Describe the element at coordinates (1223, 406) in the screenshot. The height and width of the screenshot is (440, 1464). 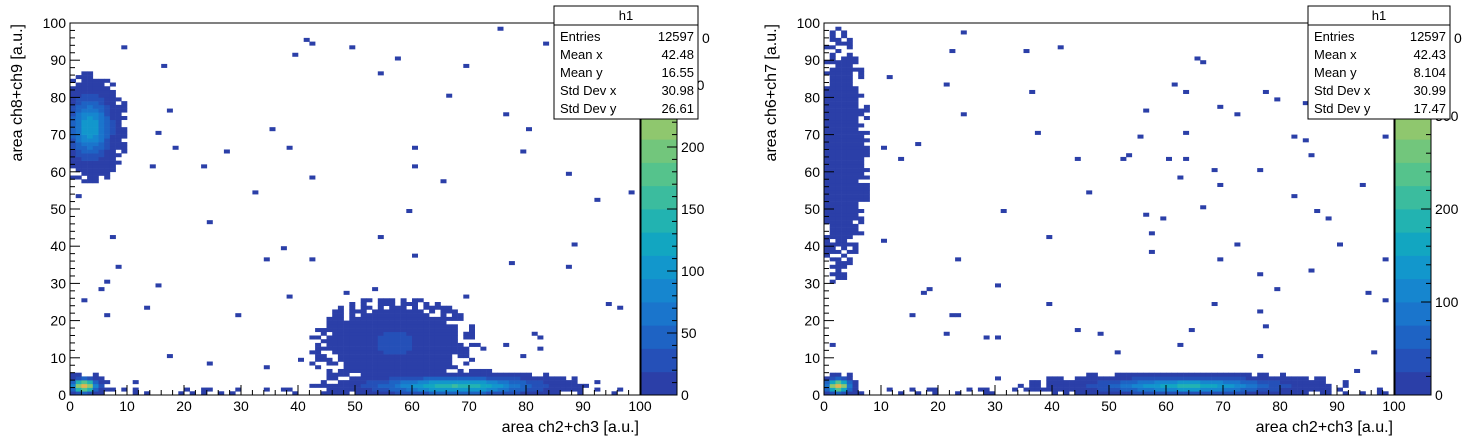
I see `x-tick-label: 70` at that location.